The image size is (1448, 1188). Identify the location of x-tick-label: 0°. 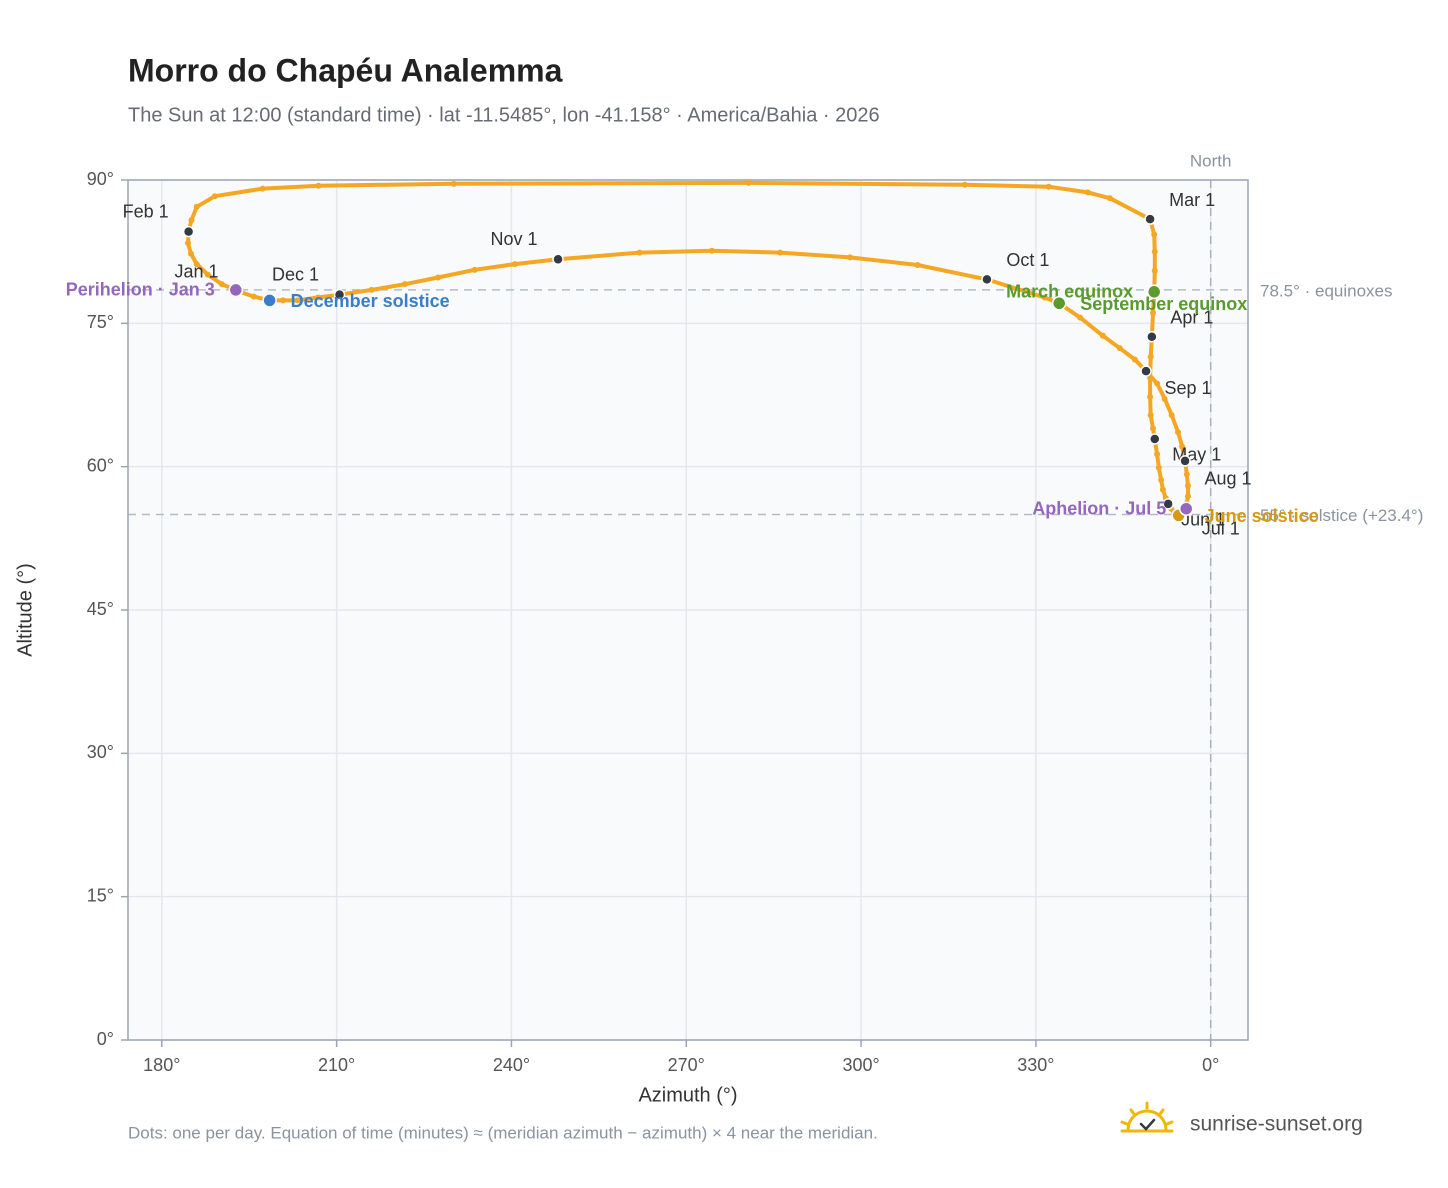
(1210, 1065).